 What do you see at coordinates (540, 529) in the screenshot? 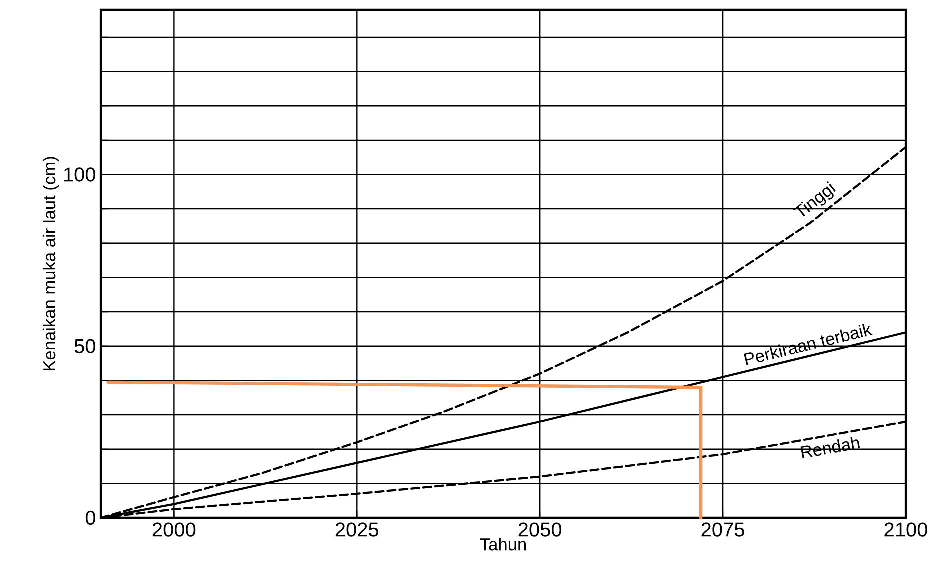
I see `x-tick-label: 2050` at bounding box center [540, 529].